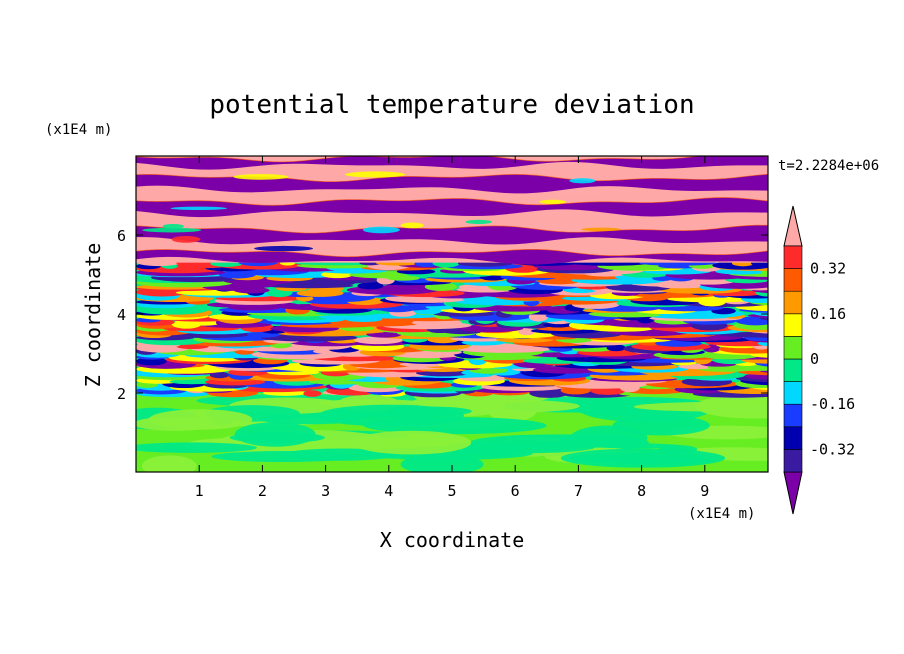  Describe the element at coordinates (121, 394) in the screenshot. I see `z-tick-label: 2` at that location.